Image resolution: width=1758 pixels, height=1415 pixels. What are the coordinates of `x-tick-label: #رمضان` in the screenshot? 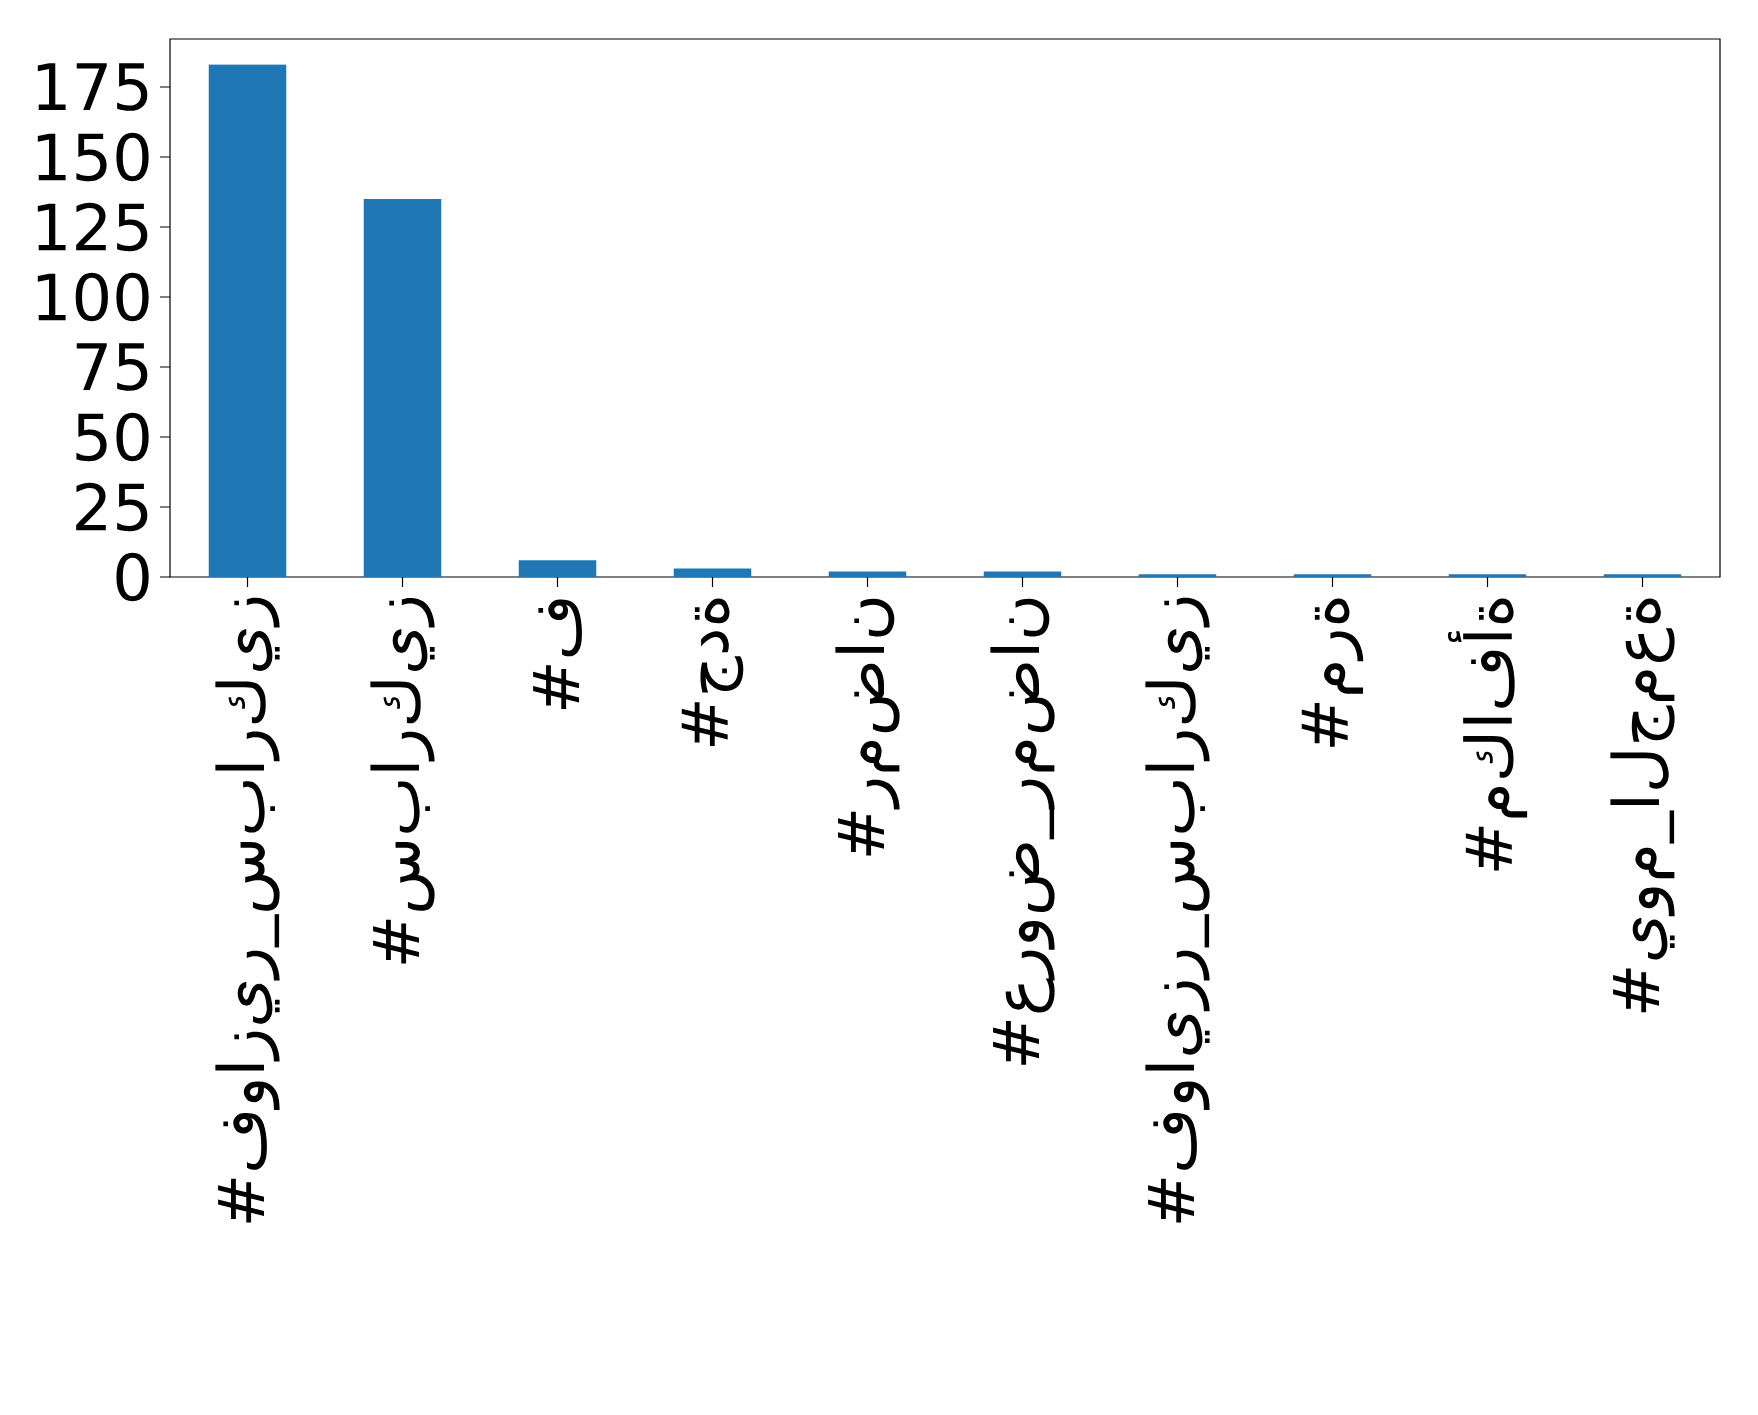 It's located at (867, 727).